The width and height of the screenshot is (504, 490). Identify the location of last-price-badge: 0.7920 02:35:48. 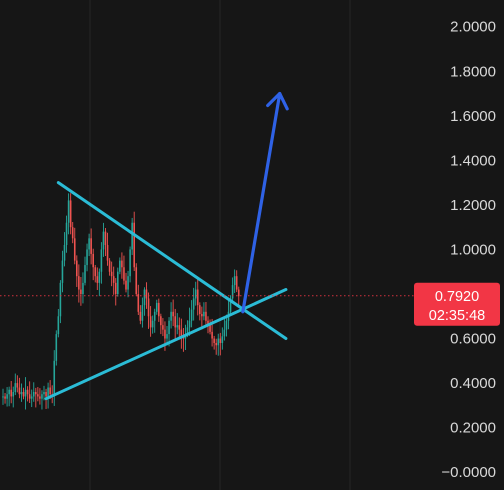
(457, 304).